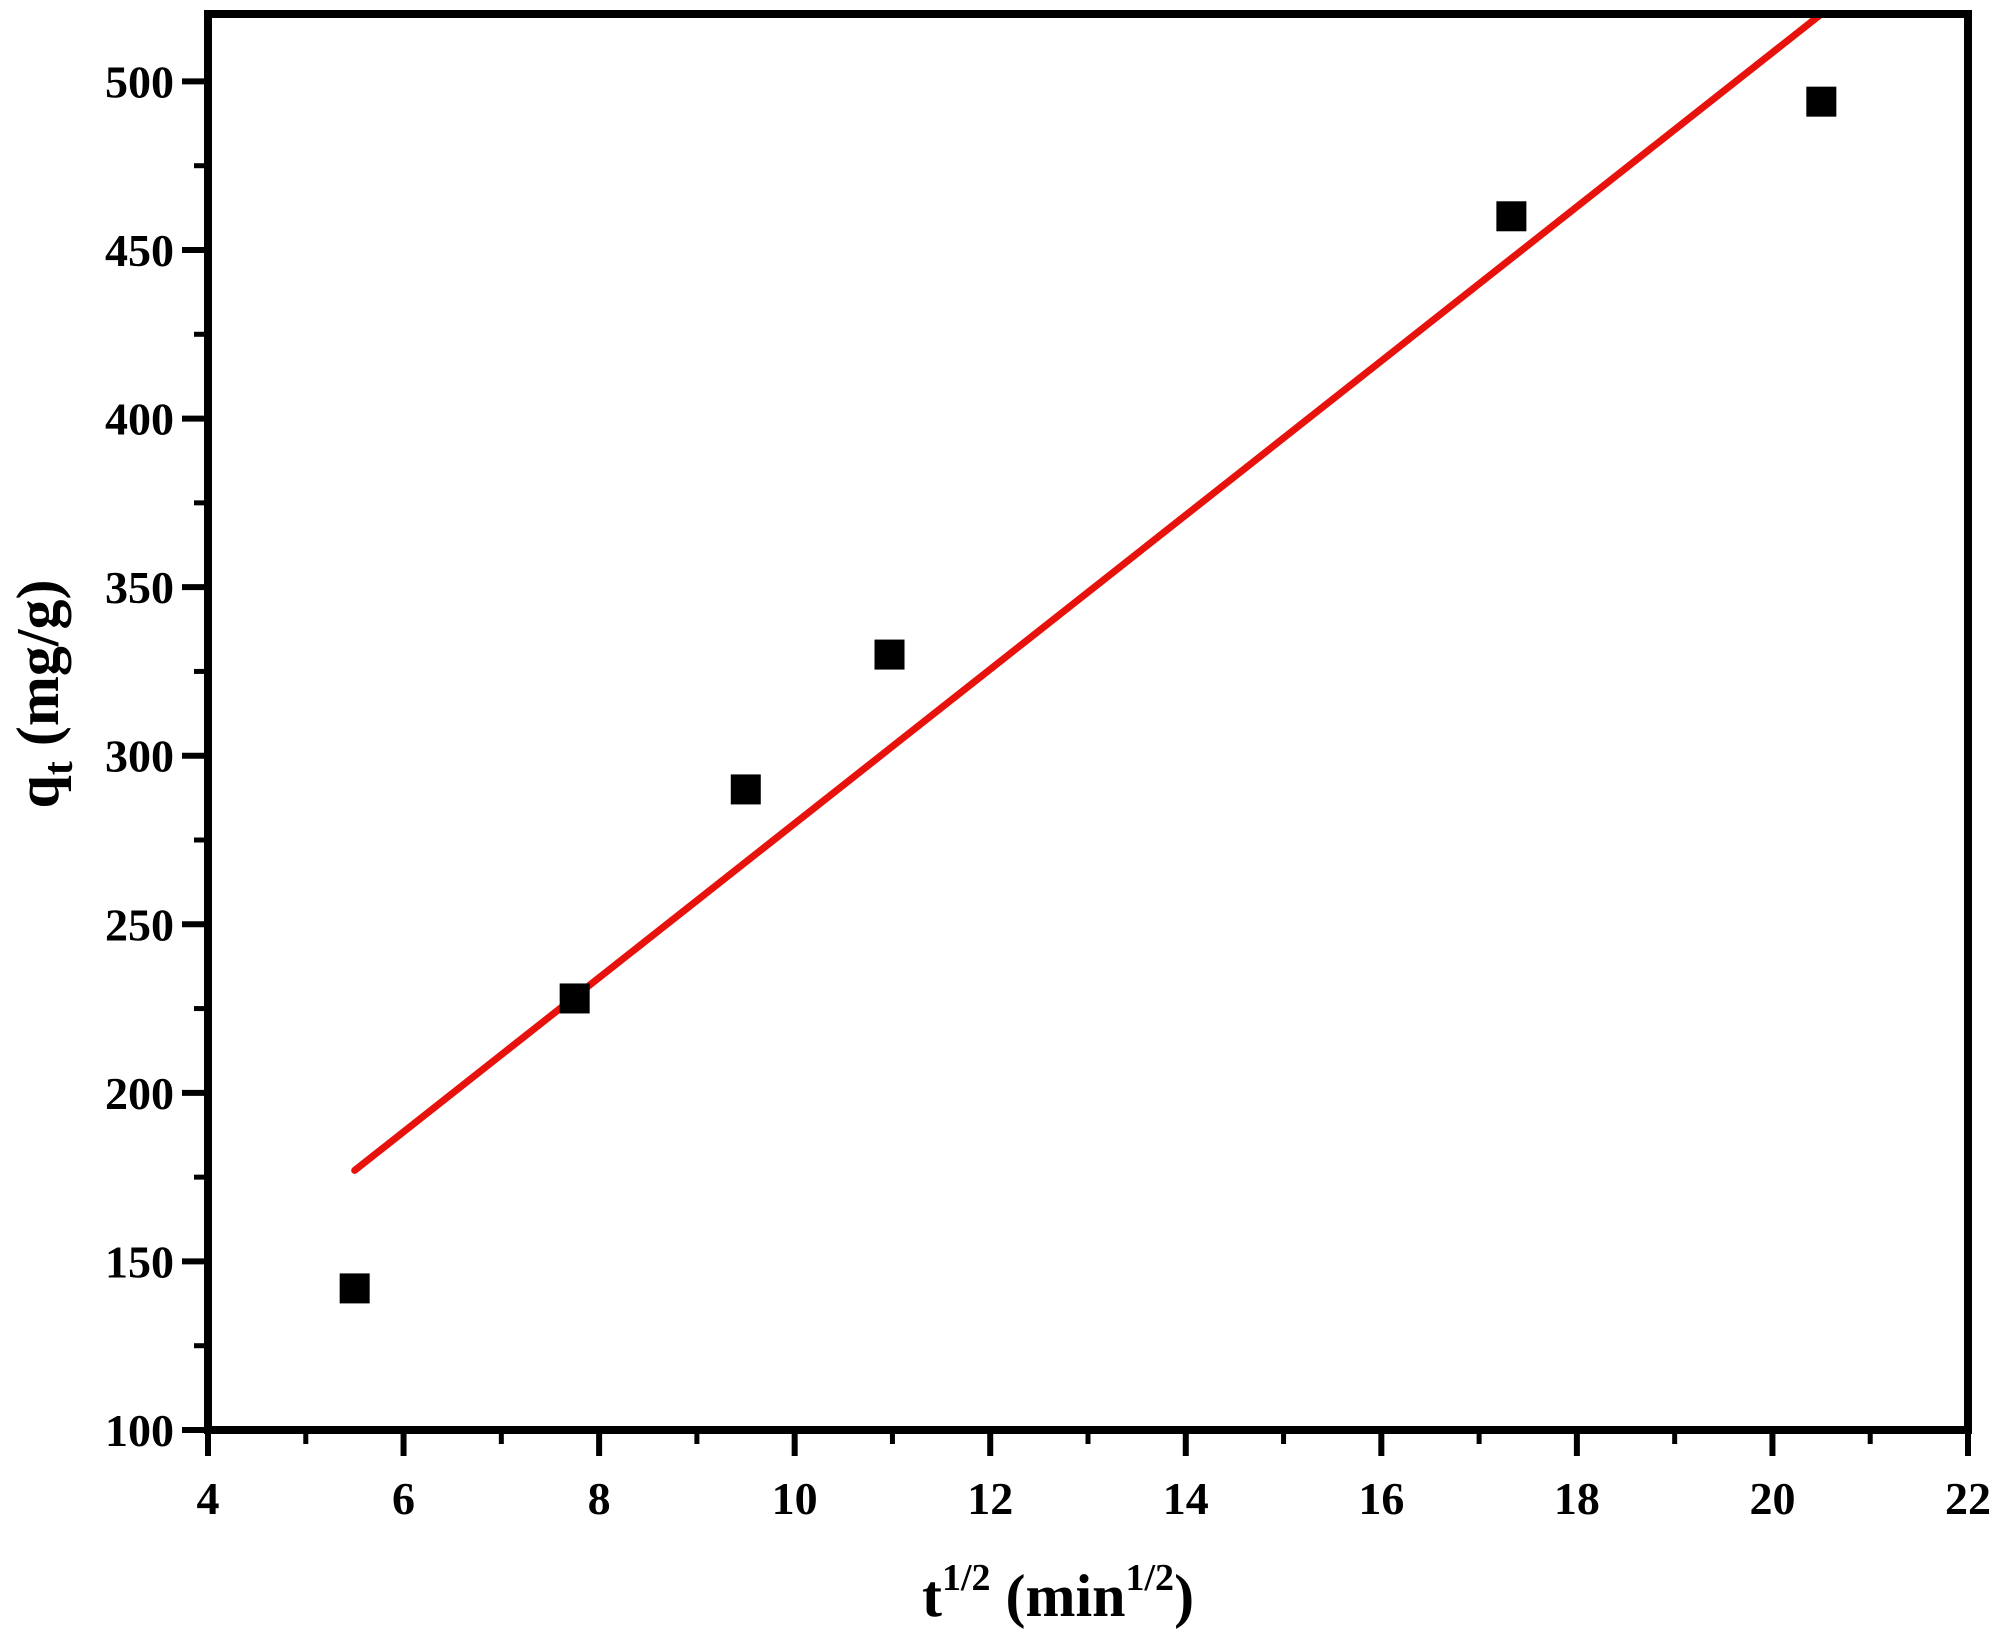  I want to click on x-tick-label: 16, so click(1381, 1498).